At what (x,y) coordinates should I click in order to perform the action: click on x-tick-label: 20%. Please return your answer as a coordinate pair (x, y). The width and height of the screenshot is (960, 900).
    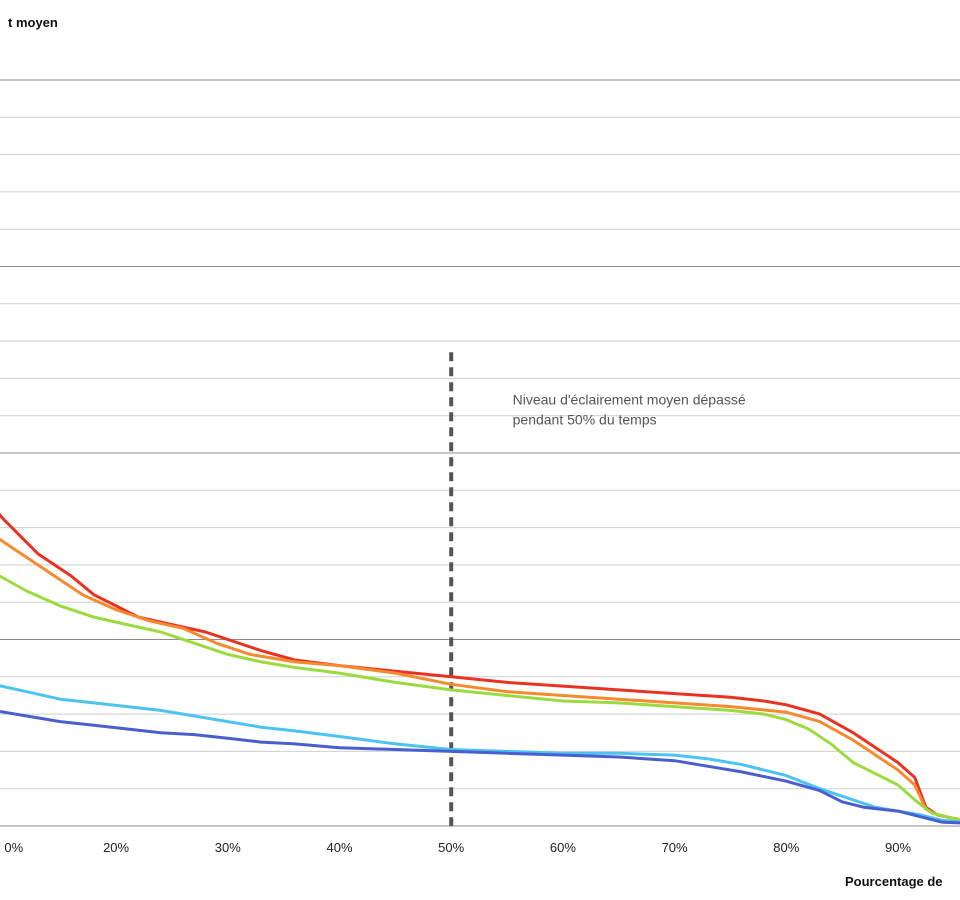
    Looking at the image, I should click on (116, 847).